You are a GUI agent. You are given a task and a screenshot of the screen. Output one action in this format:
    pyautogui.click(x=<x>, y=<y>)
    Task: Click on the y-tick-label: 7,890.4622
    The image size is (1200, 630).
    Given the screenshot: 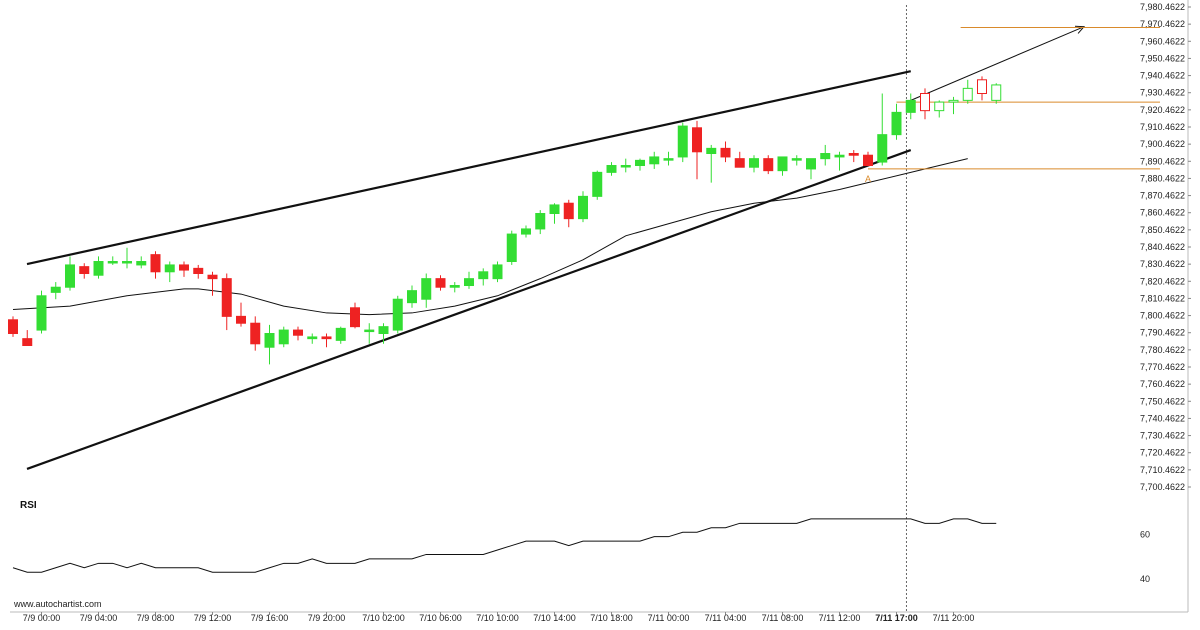 What is the action you would take?
    pyautogui.click(x=1162, y=161)
    